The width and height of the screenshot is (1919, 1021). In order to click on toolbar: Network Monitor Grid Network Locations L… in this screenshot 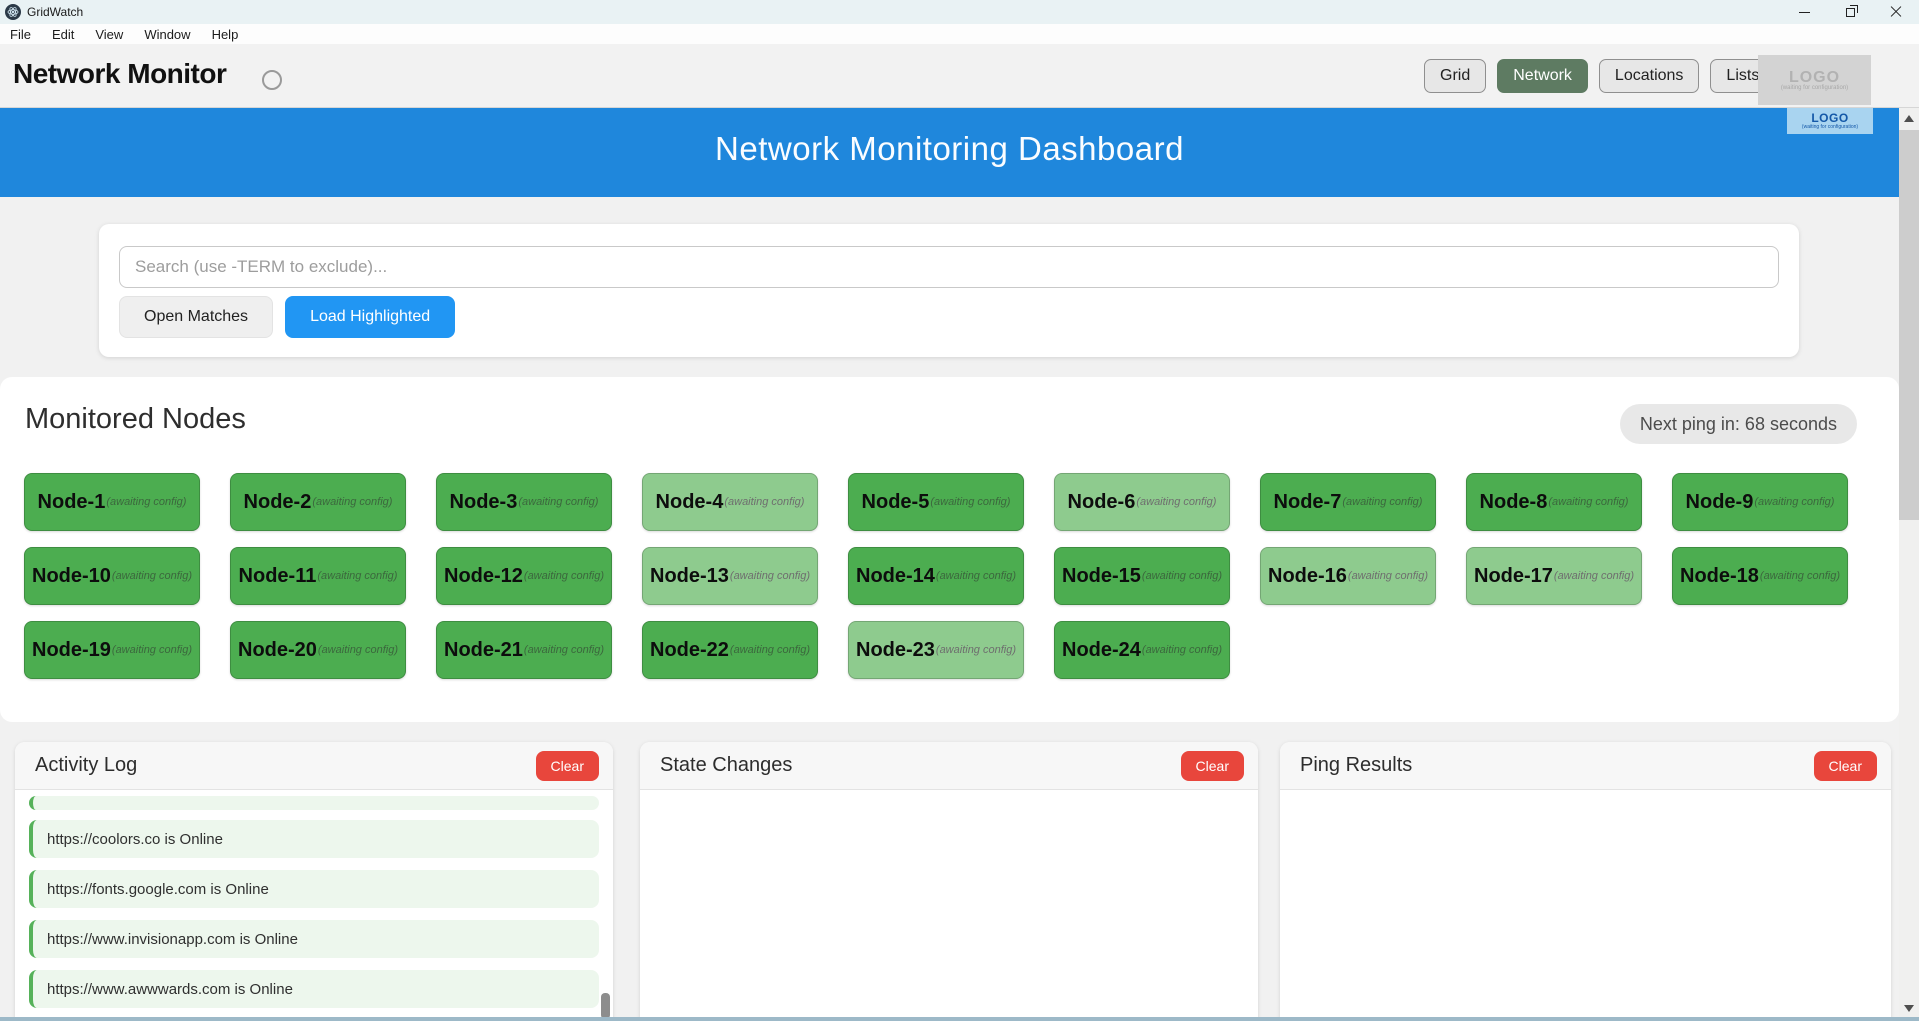, I will do `click(959, 76)`.